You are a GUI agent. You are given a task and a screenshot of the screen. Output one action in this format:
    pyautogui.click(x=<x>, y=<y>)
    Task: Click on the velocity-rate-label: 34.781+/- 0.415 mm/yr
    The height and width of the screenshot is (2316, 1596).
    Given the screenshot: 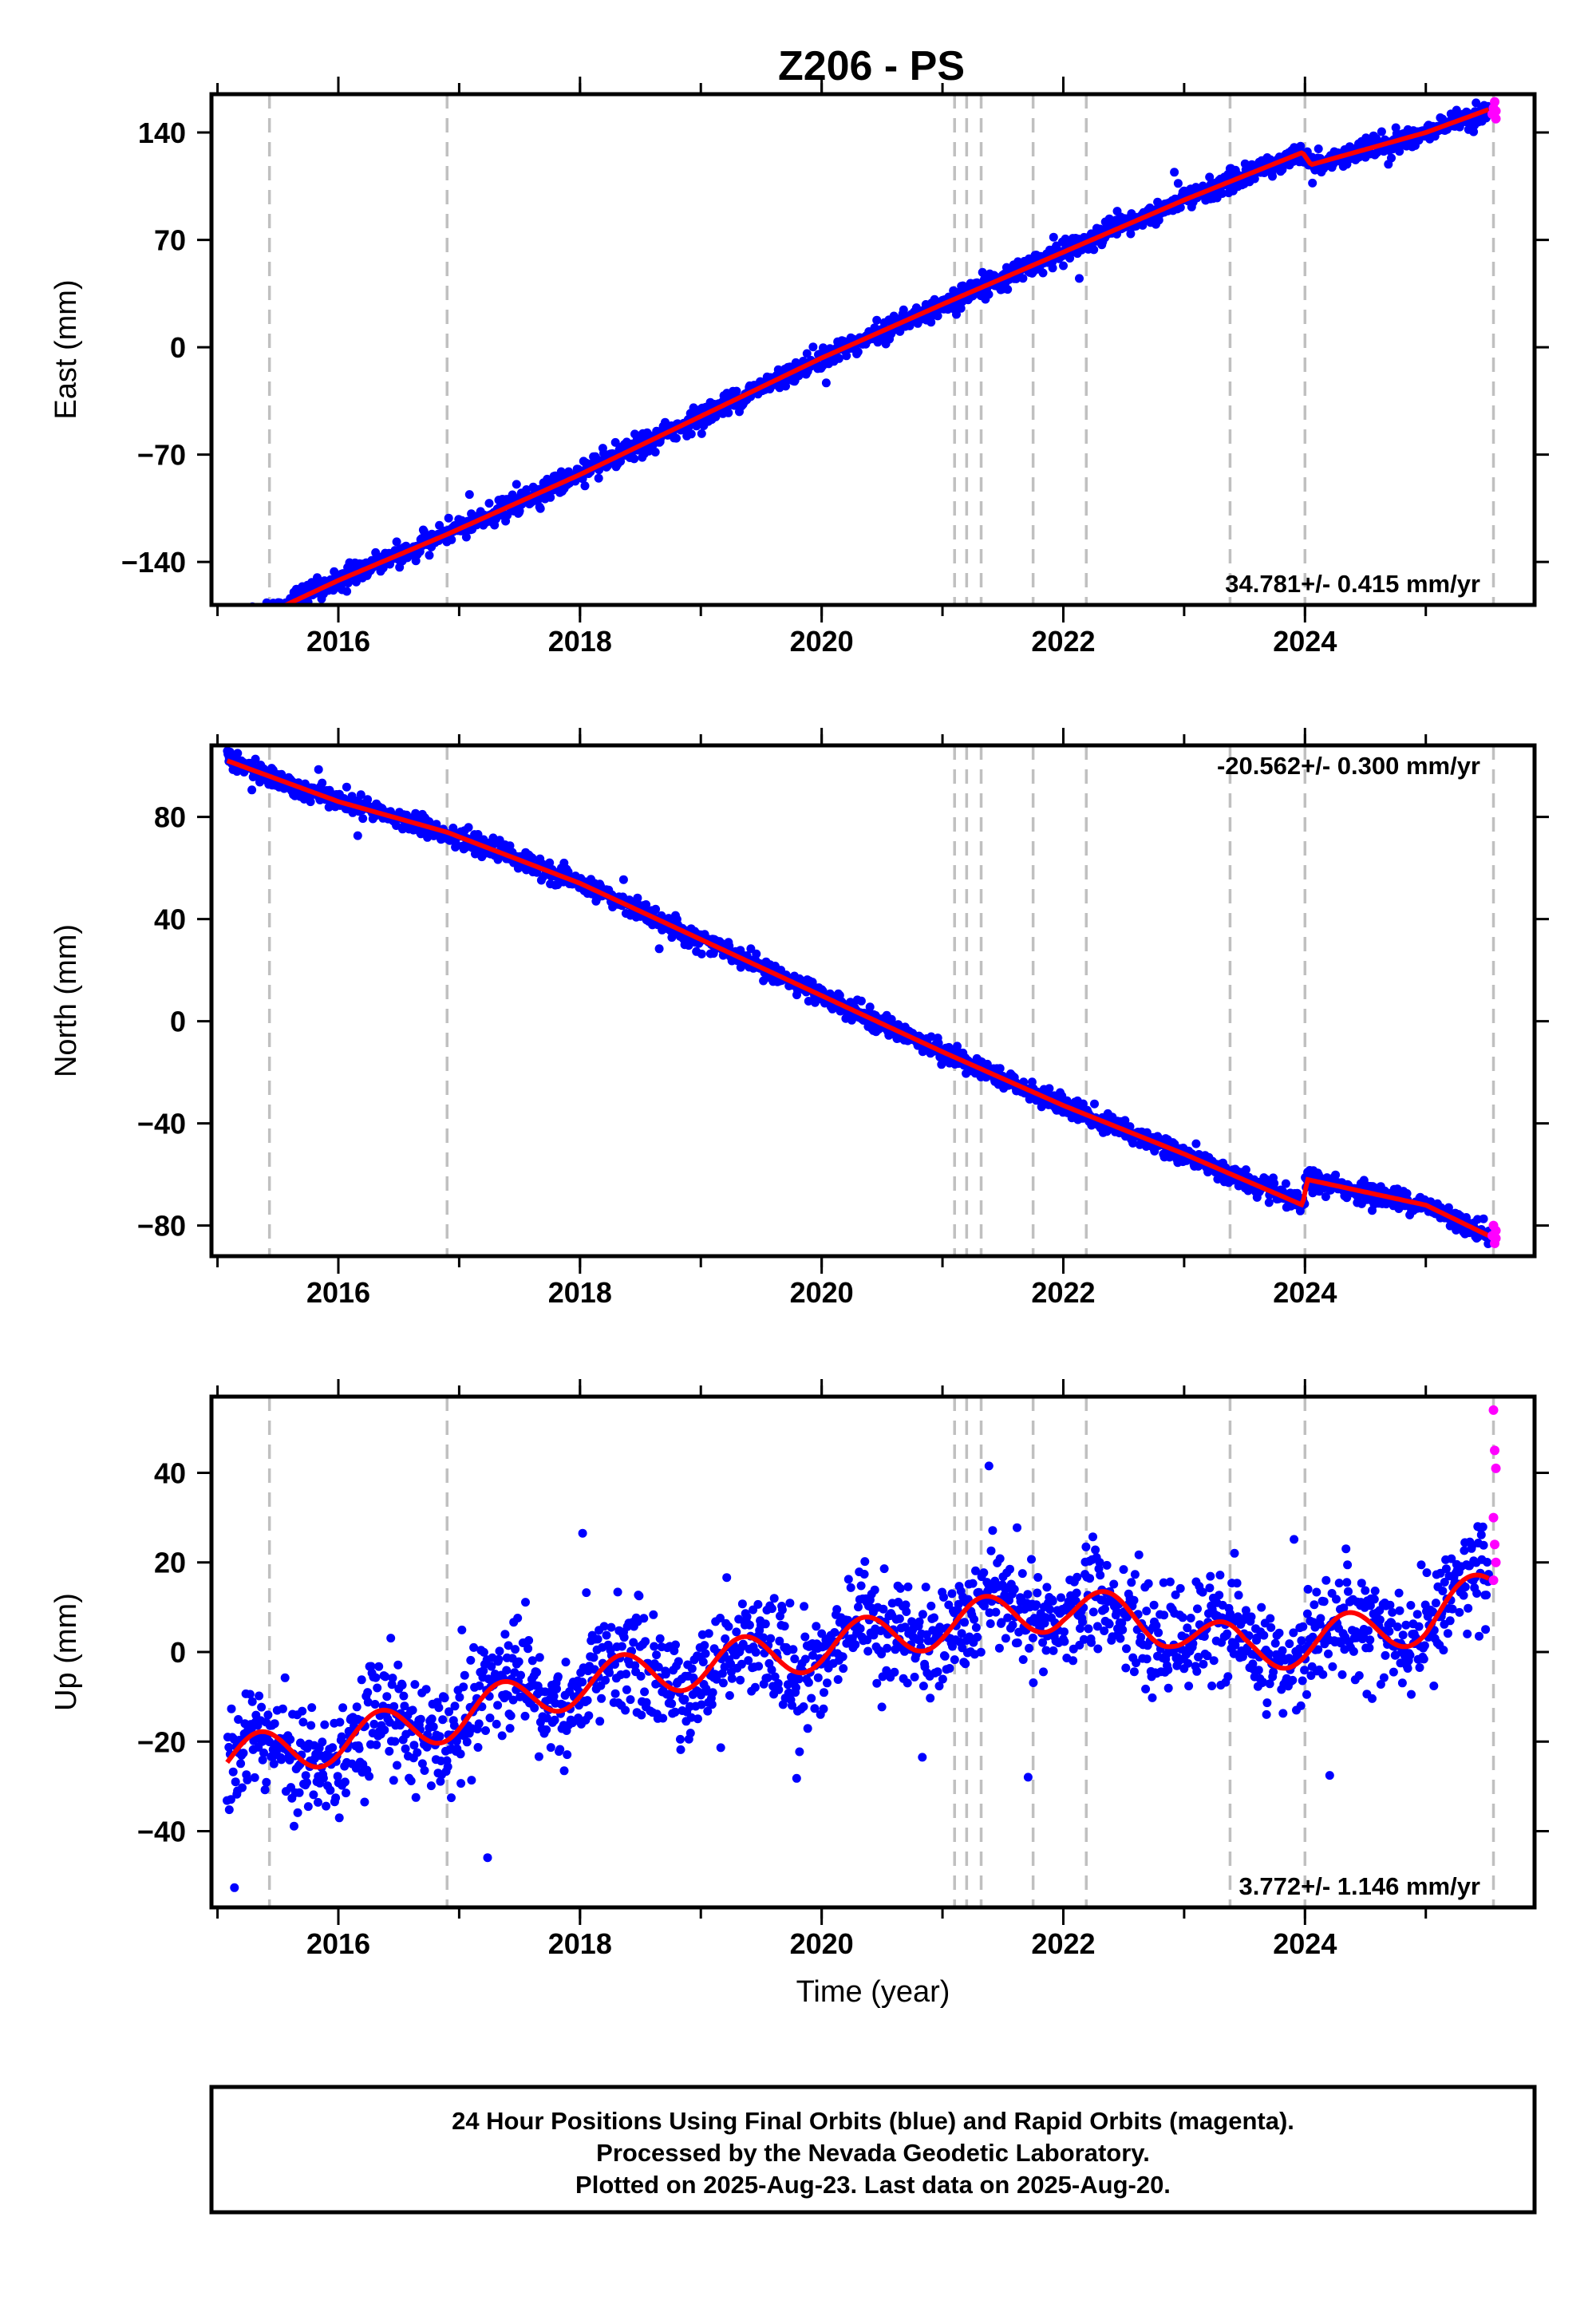 What is the action you would take?
    pyautogui.click(x=1352, y=584)
    